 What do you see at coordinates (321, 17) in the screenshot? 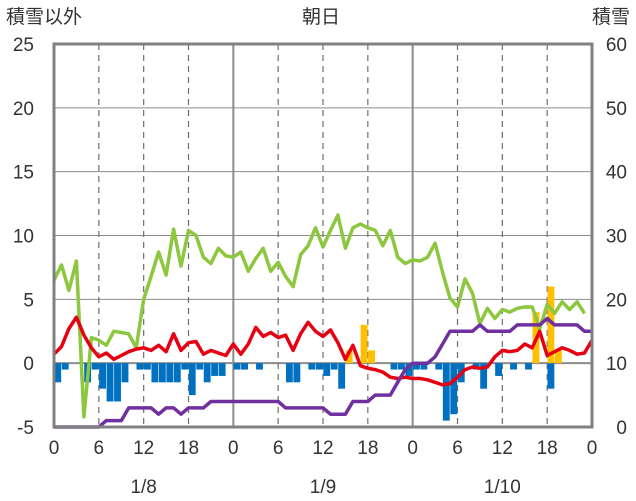
I see `chart-title: 朝日` at bounding box center [321, 17].